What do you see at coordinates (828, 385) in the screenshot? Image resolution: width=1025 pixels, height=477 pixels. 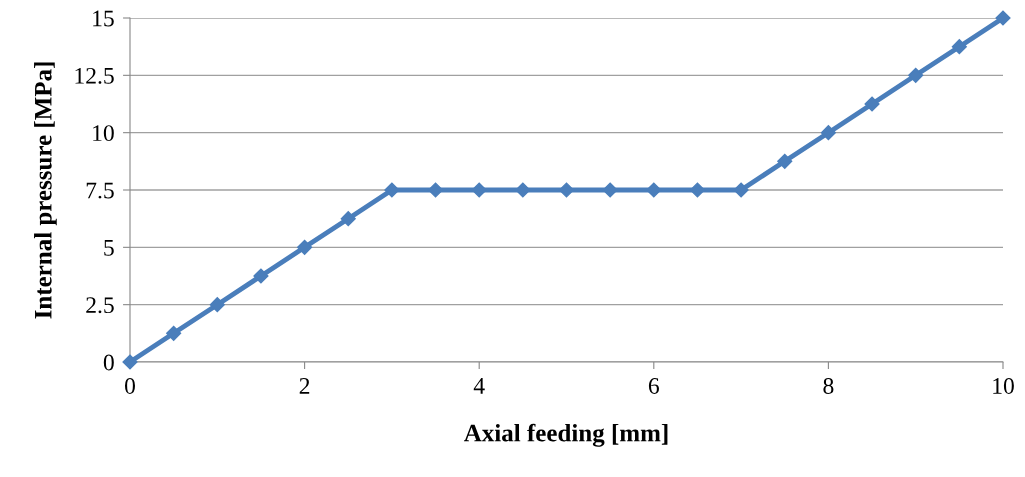 I see `x-tick-label: 8` at bounding box center [828, 385].